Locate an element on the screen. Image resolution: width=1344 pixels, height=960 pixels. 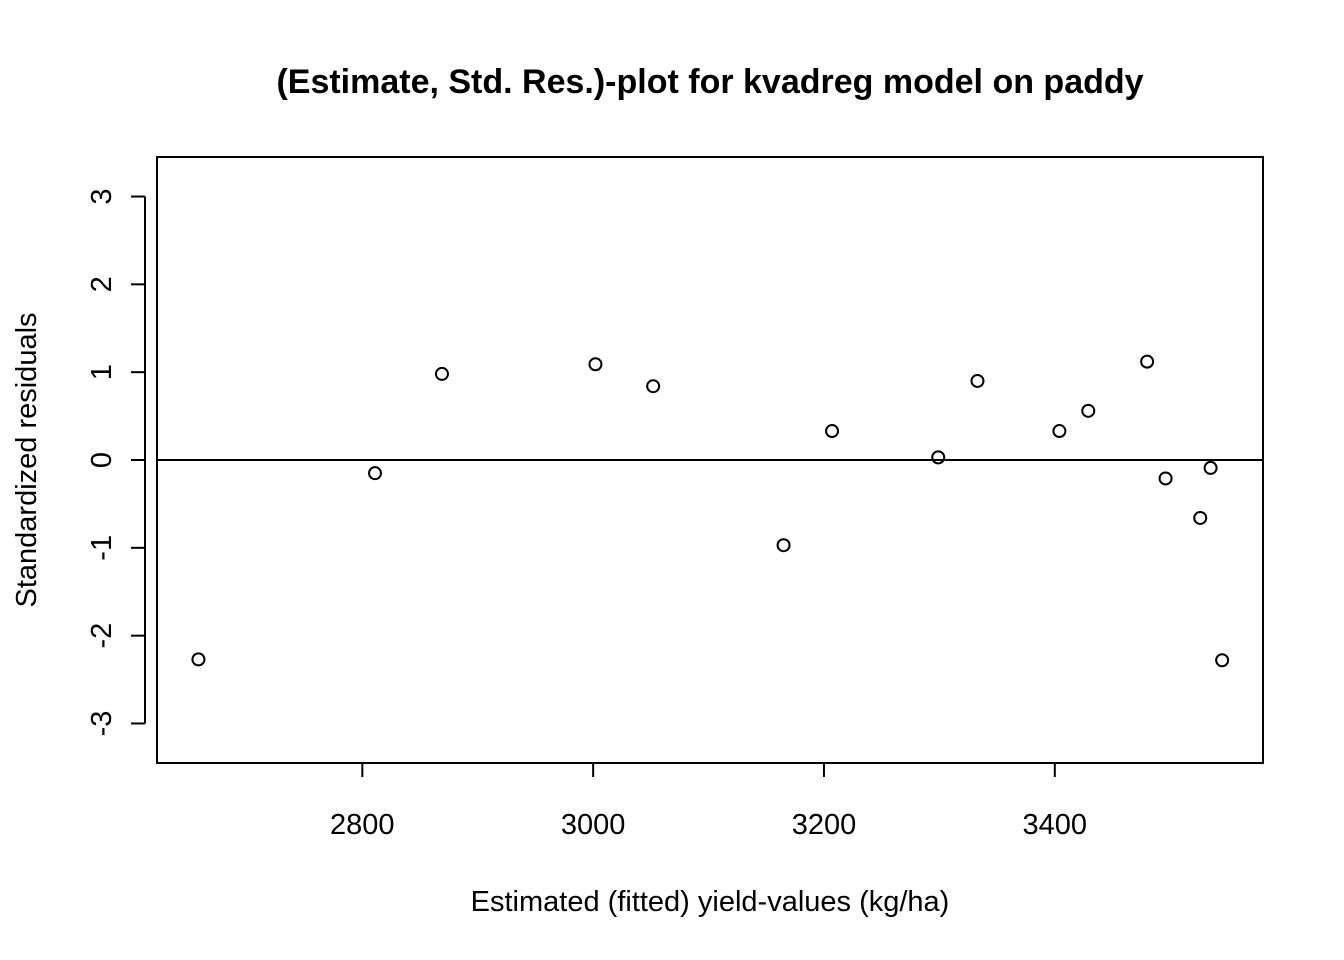
y-tick-label: 3 is located at coordinates (102, 196).